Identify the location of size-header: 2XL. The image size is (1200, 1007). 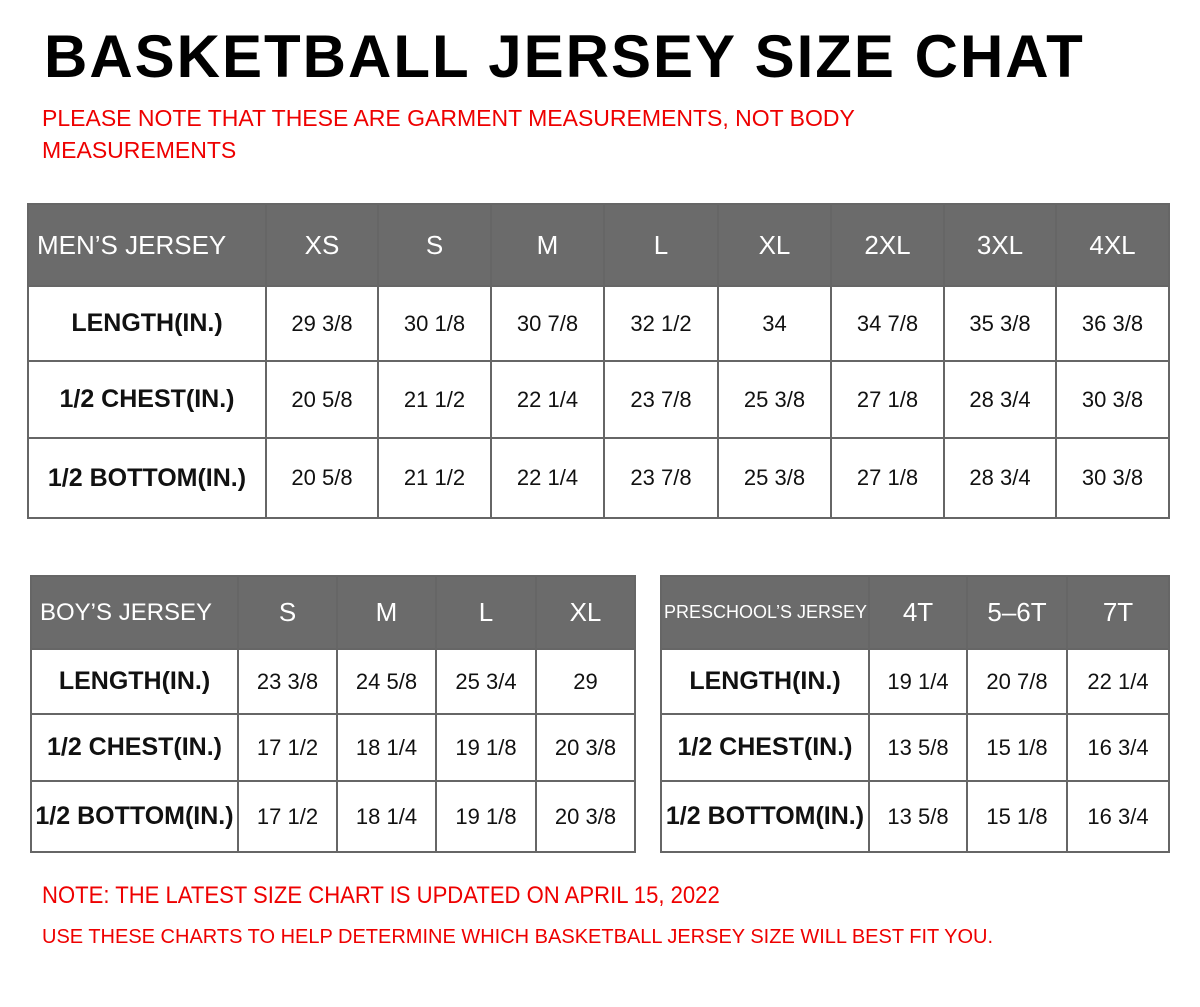
(887, 245).